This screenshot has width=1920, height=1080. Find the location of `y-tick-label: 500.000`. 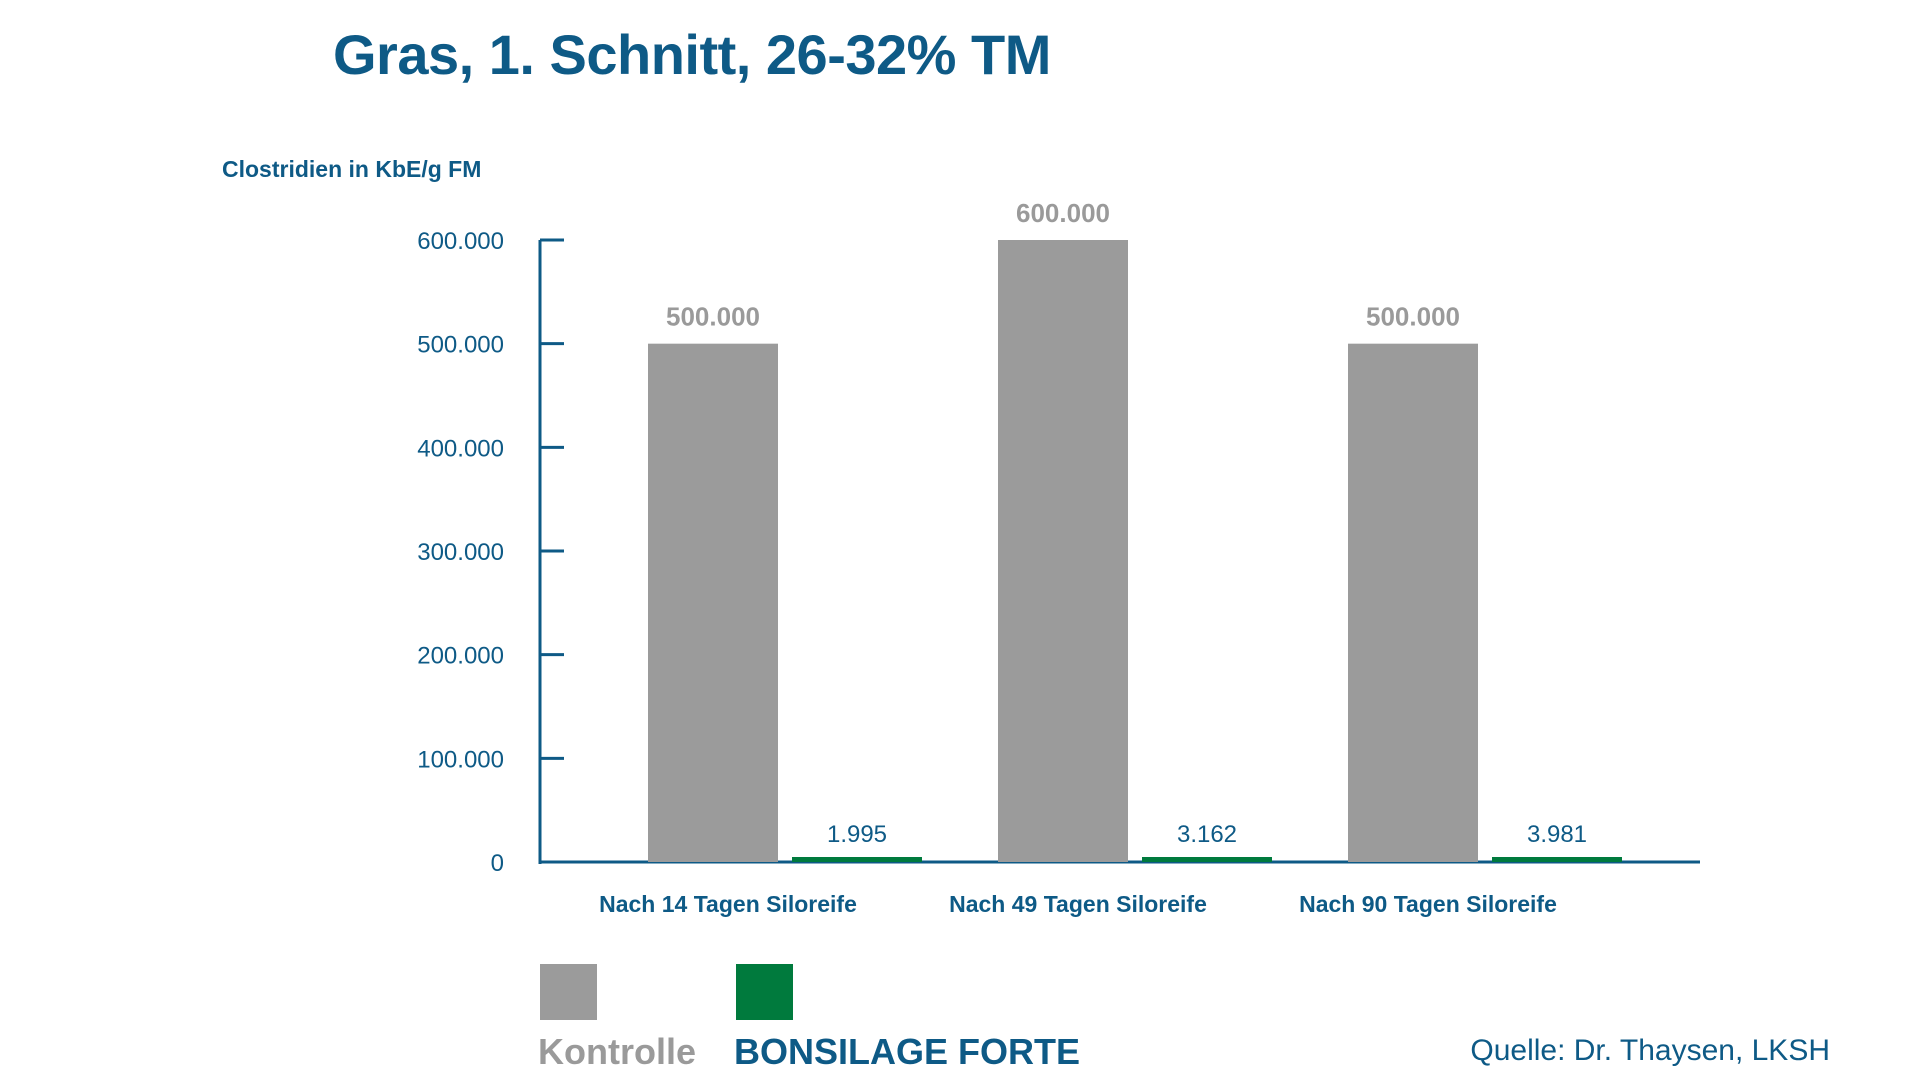

y-tick-label: 500.000 is located at coordinates (460, 345).